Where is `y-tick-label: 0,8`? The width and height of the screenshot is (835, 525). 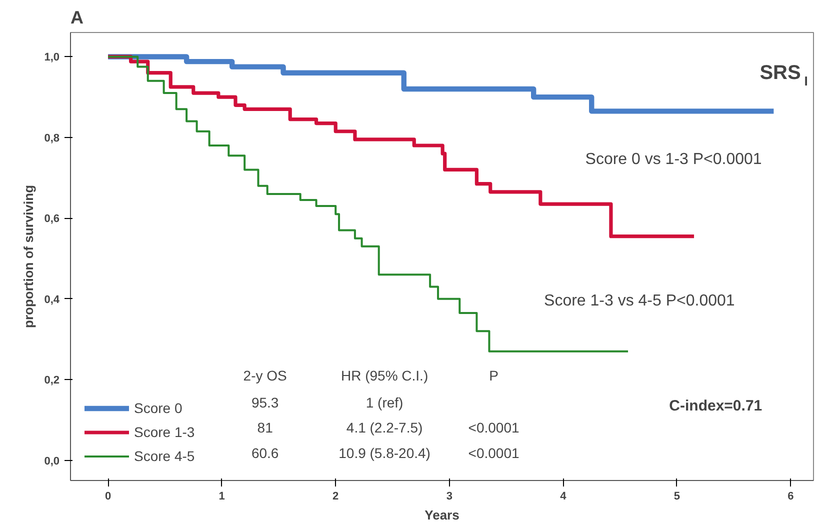
y-tick-label: 0,8 is located at coordinates (52, 138).